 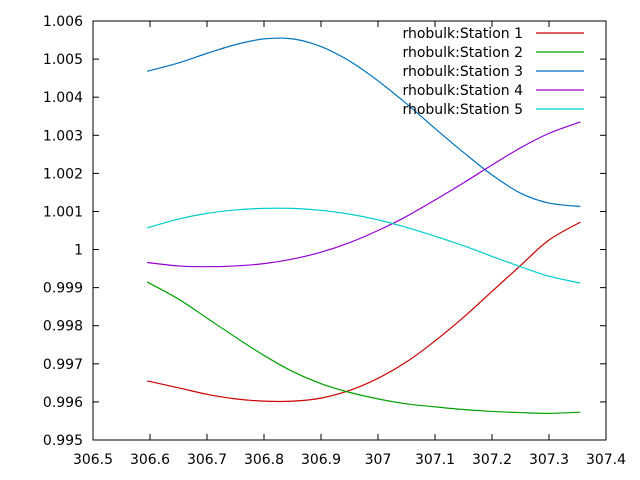 What do you see at coordinates (321, 460) in the screenshot?
I see `x-tick-label: 306.9` at bounding box center [321, 460].